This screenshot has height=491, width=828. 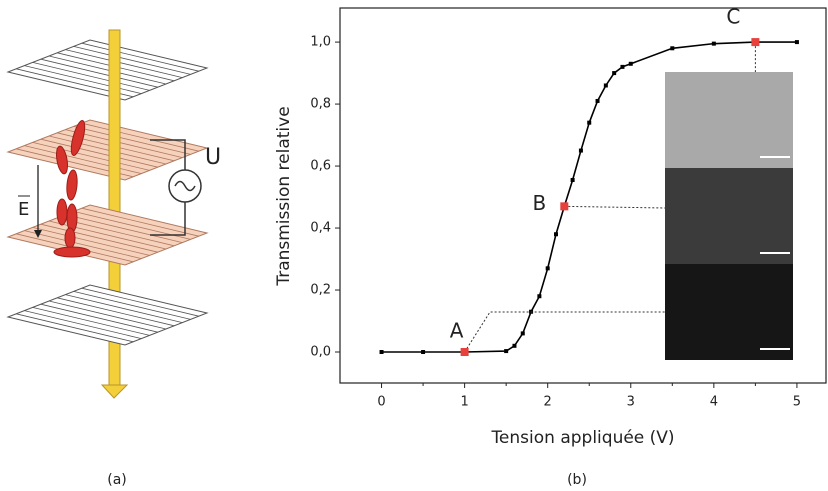 I want to click on panel-label: (a), so click(x=117, y=480).